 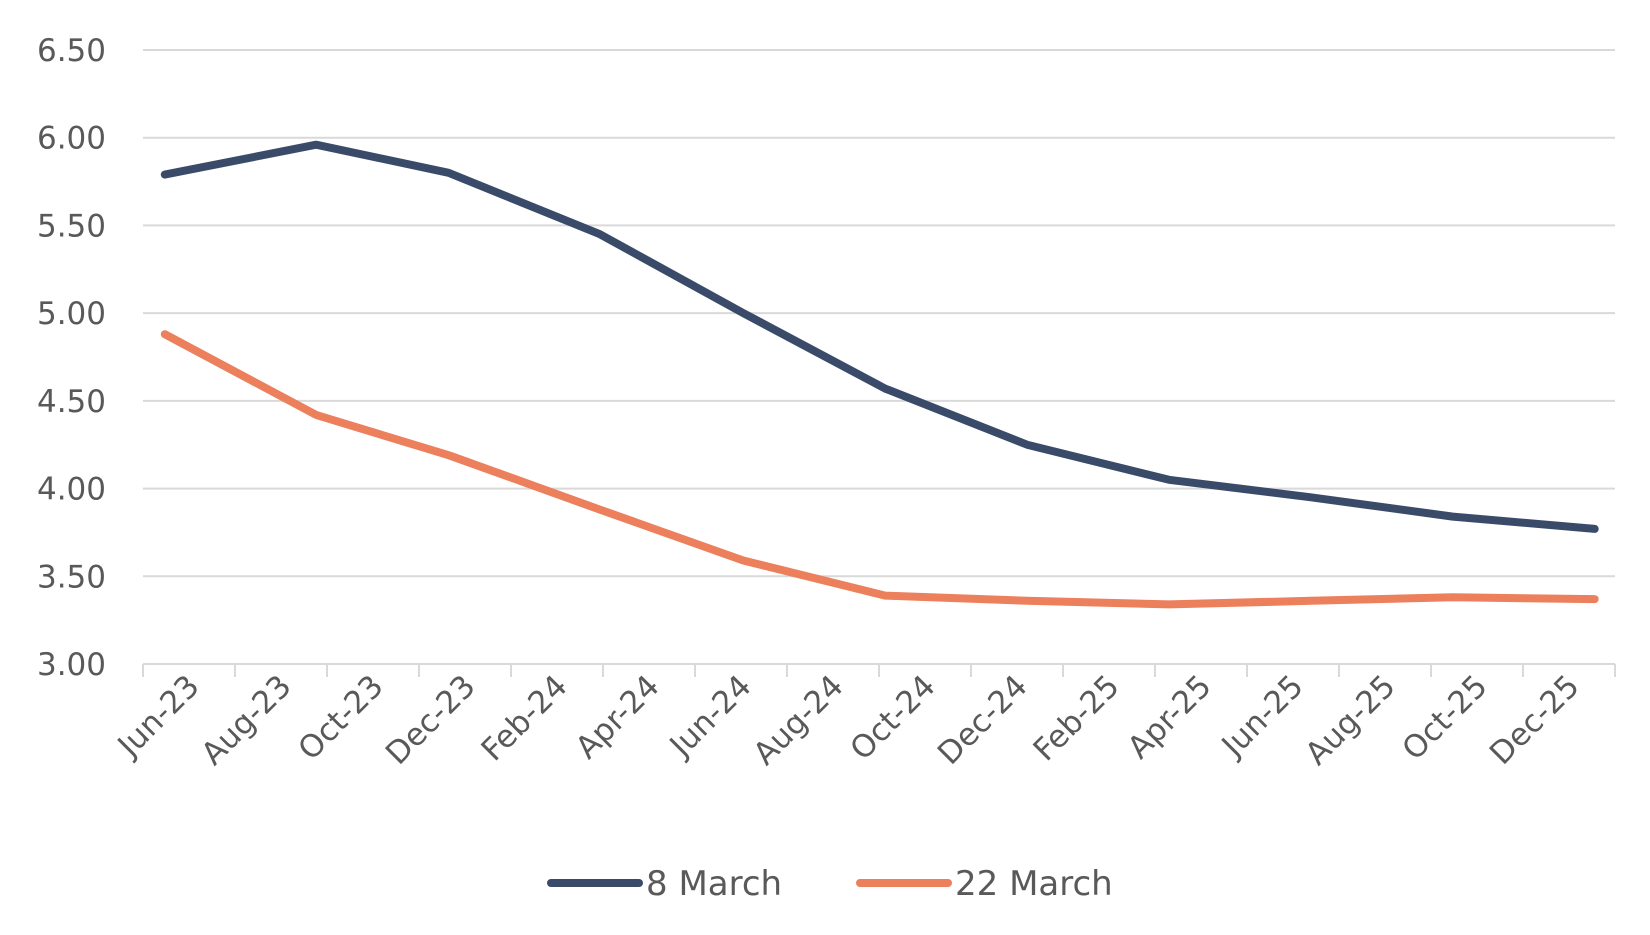 What do you see at coordinates (1077, 718) in the screenshot?
I see `x-tick-label: Feb-25` at bounding box center [1077, 718].